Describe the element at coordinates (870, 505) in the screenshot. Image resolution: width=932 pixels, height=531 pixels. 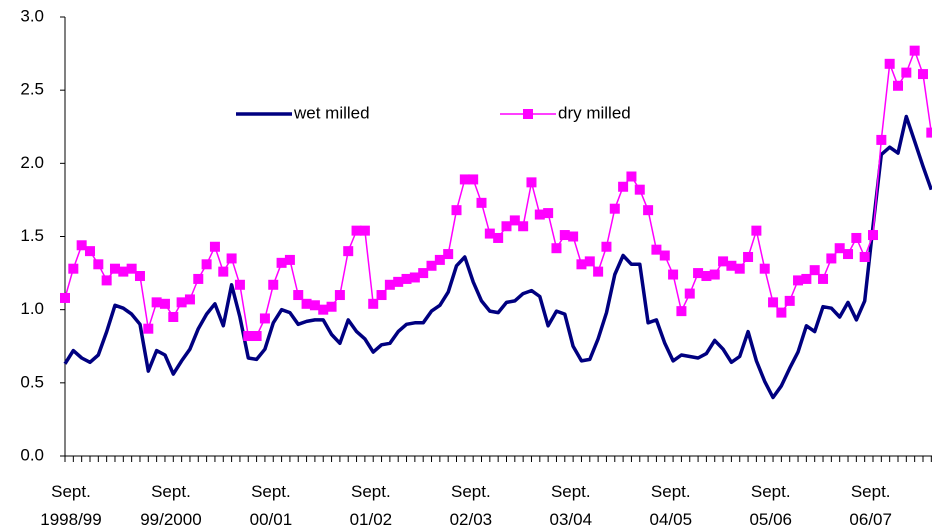
I see `x-tick-label: Sept. 06/07` at that location.